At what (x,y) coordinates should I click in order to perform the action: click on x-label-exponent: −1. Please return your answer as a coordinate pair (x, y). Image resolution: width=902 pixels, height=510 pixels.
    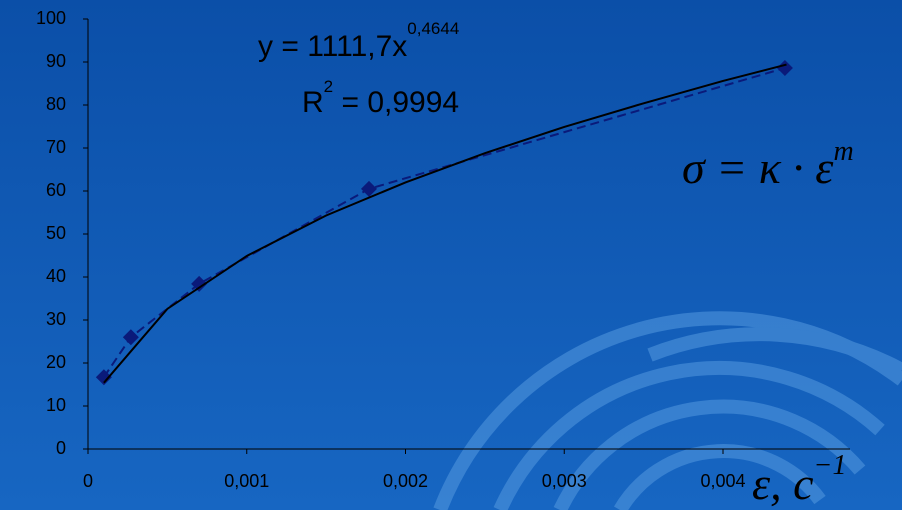
    Looking at the image, I should click on (830, 465).